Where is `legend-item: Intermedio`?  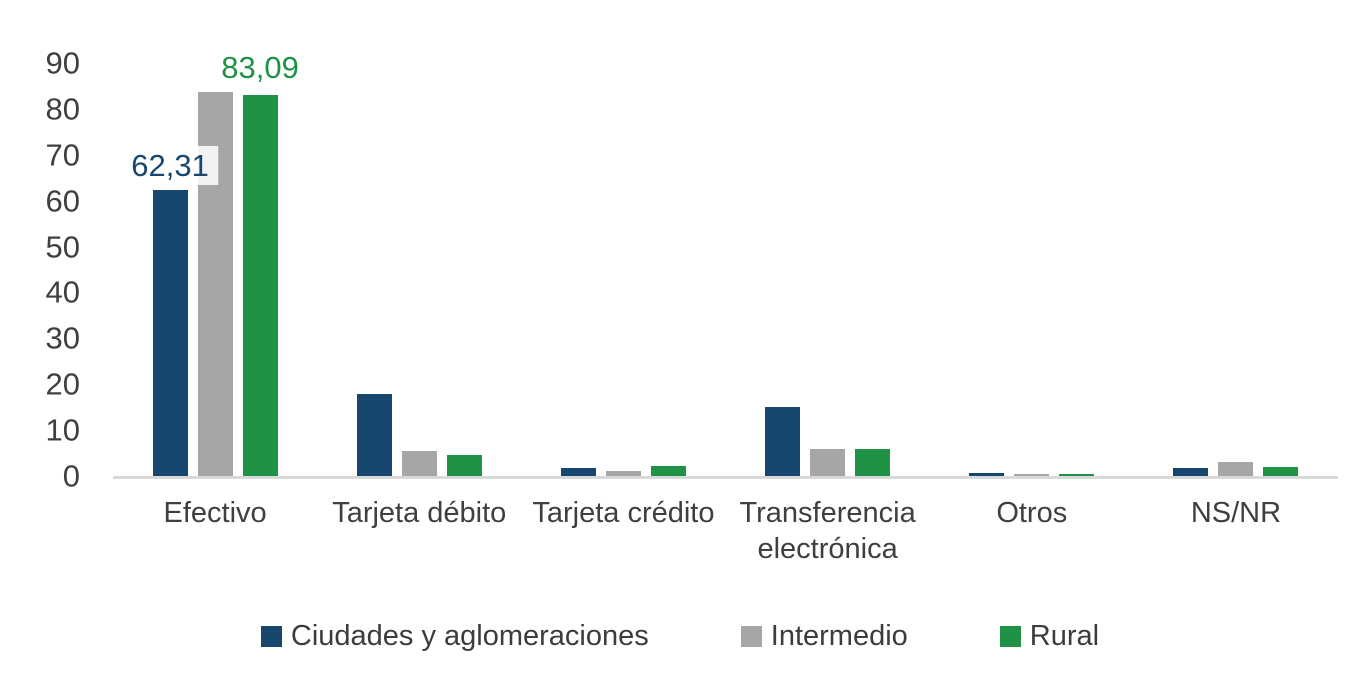
legend-item: Intermedio is located at coordinates (824, 636).